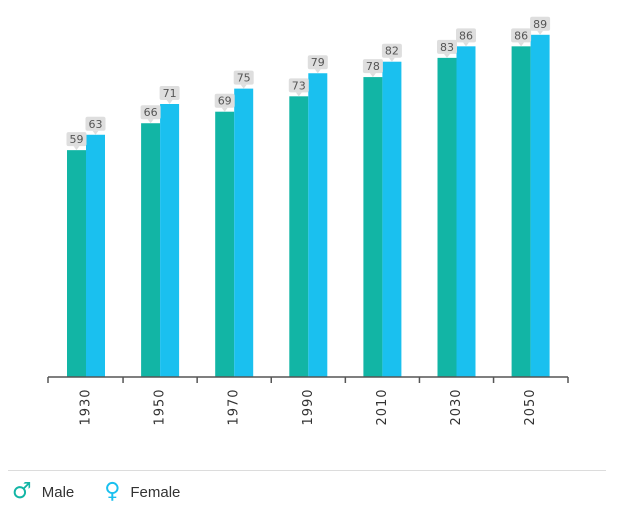 The image size is (620, 513). I want to click on bar-male-2030, so click(447, 217).